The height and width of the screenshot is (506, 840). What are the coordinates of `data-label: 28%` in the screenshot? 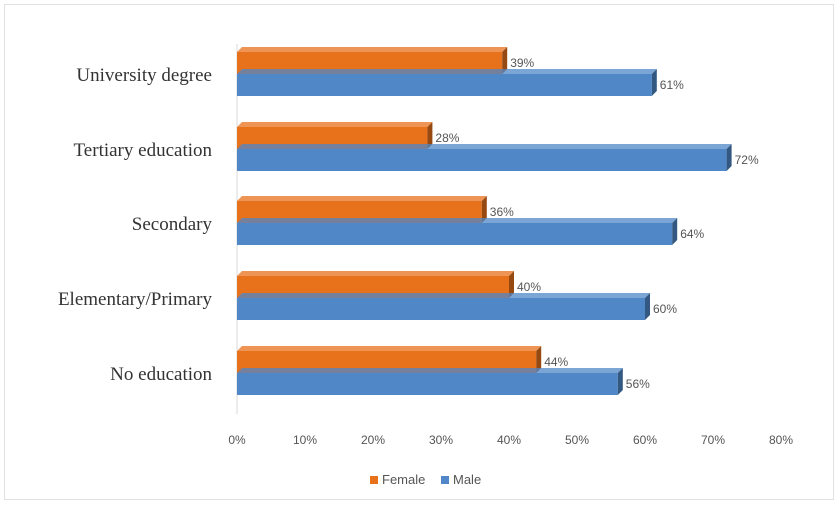 It's located at (447, 138).